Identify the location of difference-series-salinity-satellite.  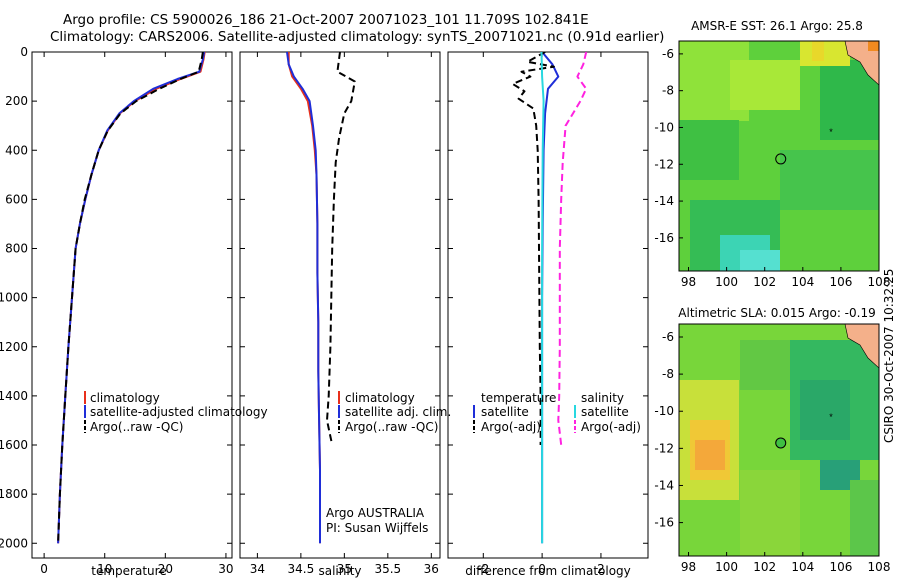
(542, 298).